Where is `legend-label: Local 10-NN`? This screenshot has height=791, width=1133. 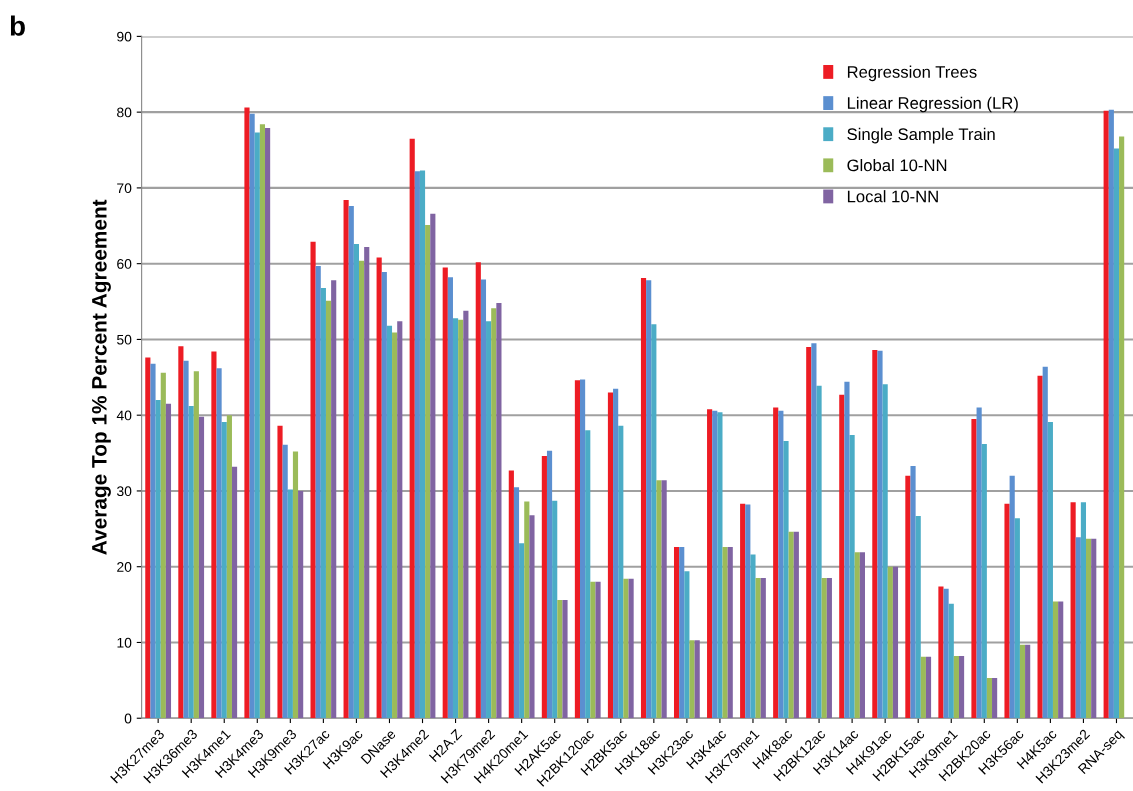
legend-label: Local 10-NN is located at coordinates (892, 196).